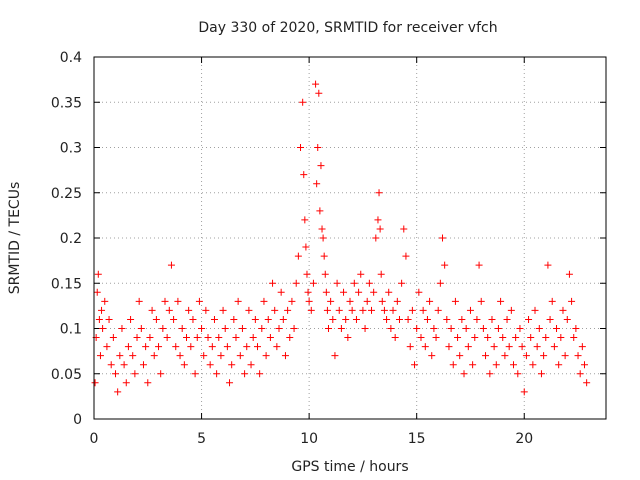 Image resolution: width=640 pixels, height=480 pixels. What do you see at coordinates (417, 439) in the screenshot?
I see `x-tick-label: 15` at bounding box center [417, 439].